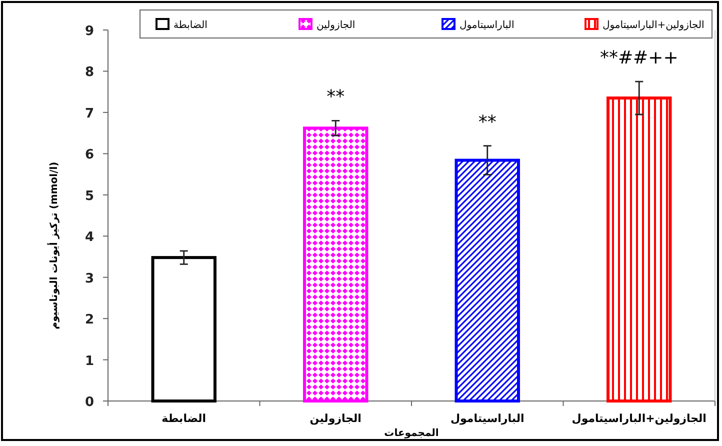  Describe the element at coordinates (411, 433) in the screenshot. I see `x-axis-title: المجموعات` at that location.